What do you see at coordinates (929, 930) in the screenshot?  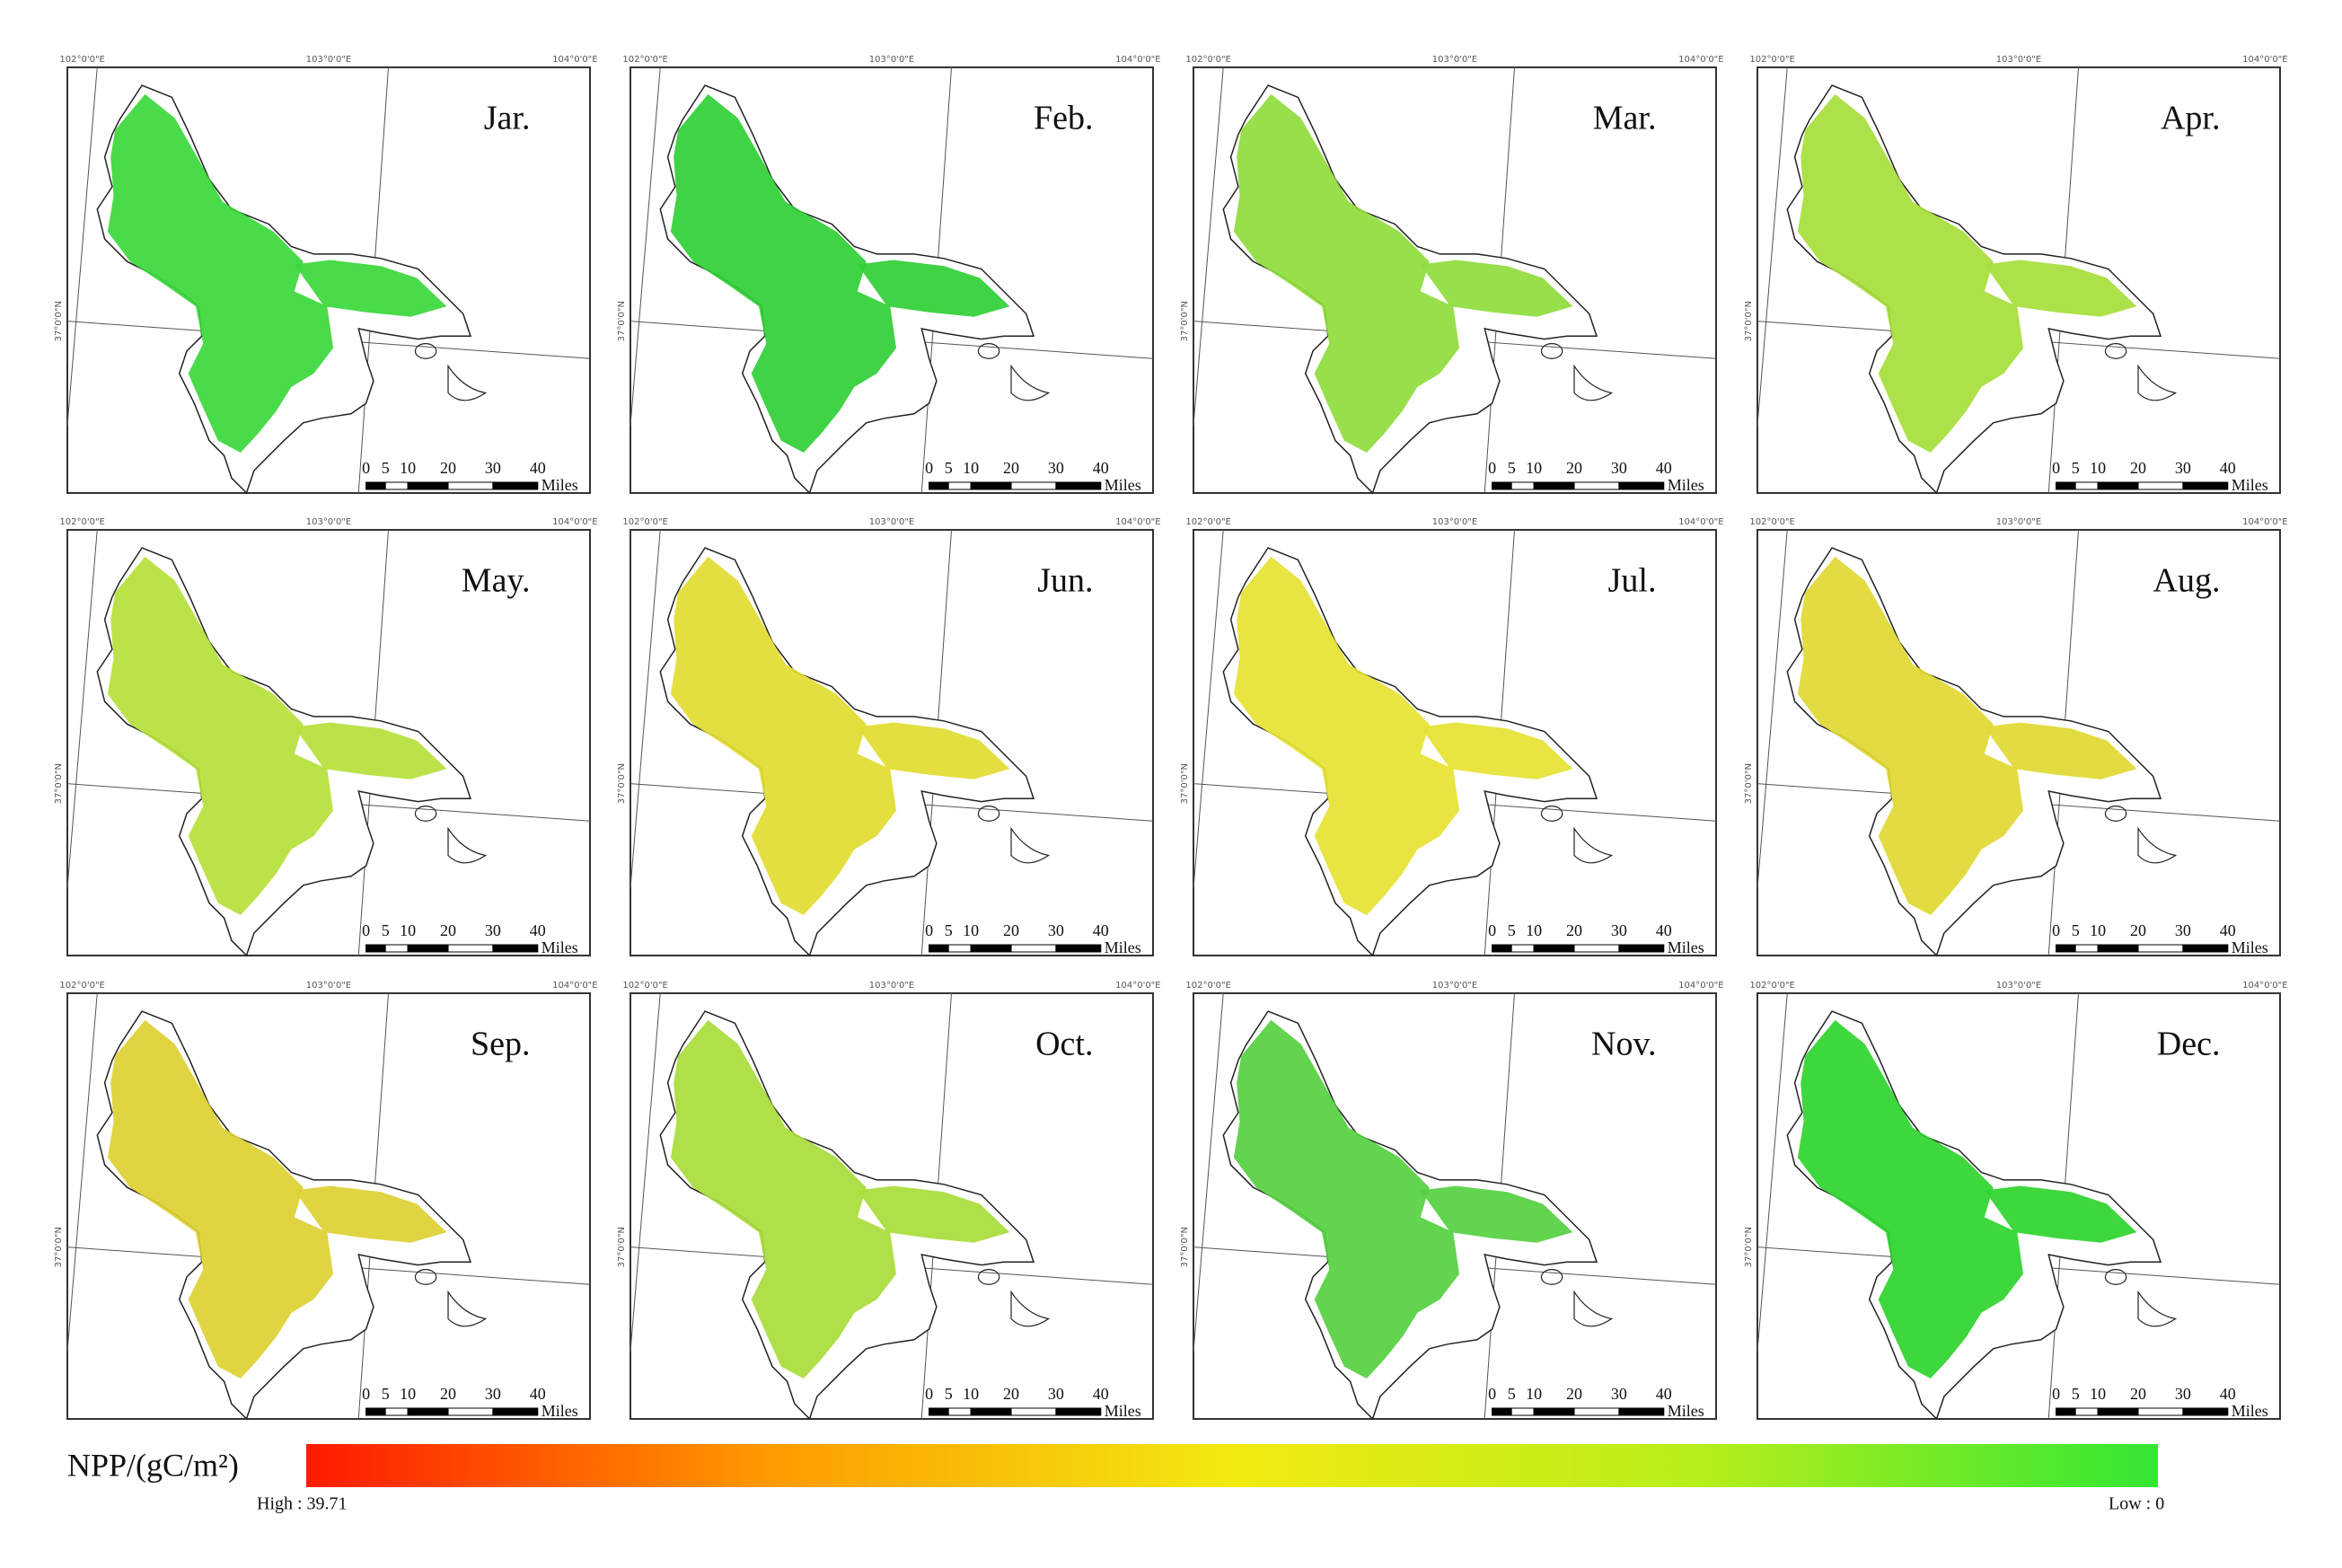 I see `scale-label: 0` at bounding box center [929, 930].